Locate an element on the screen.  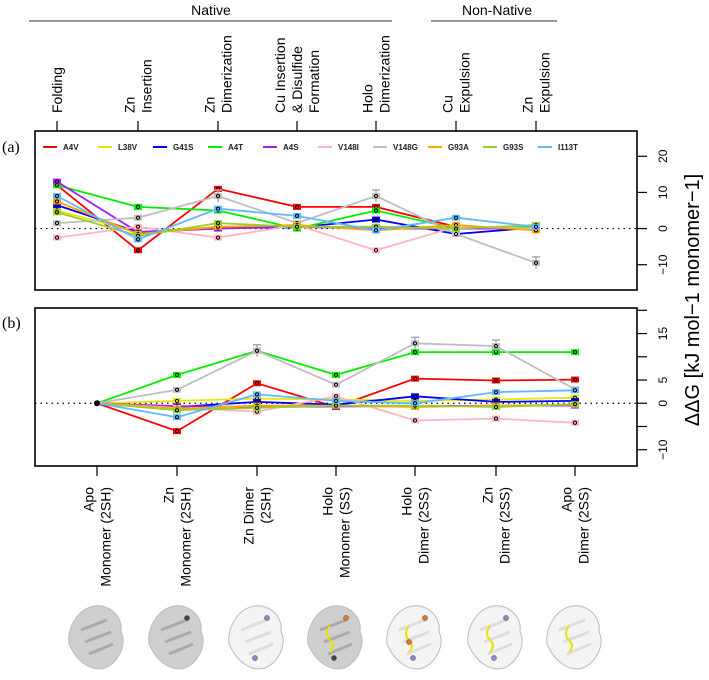
x-label-top: HoloDimerization is located at coordinates (376, 74).